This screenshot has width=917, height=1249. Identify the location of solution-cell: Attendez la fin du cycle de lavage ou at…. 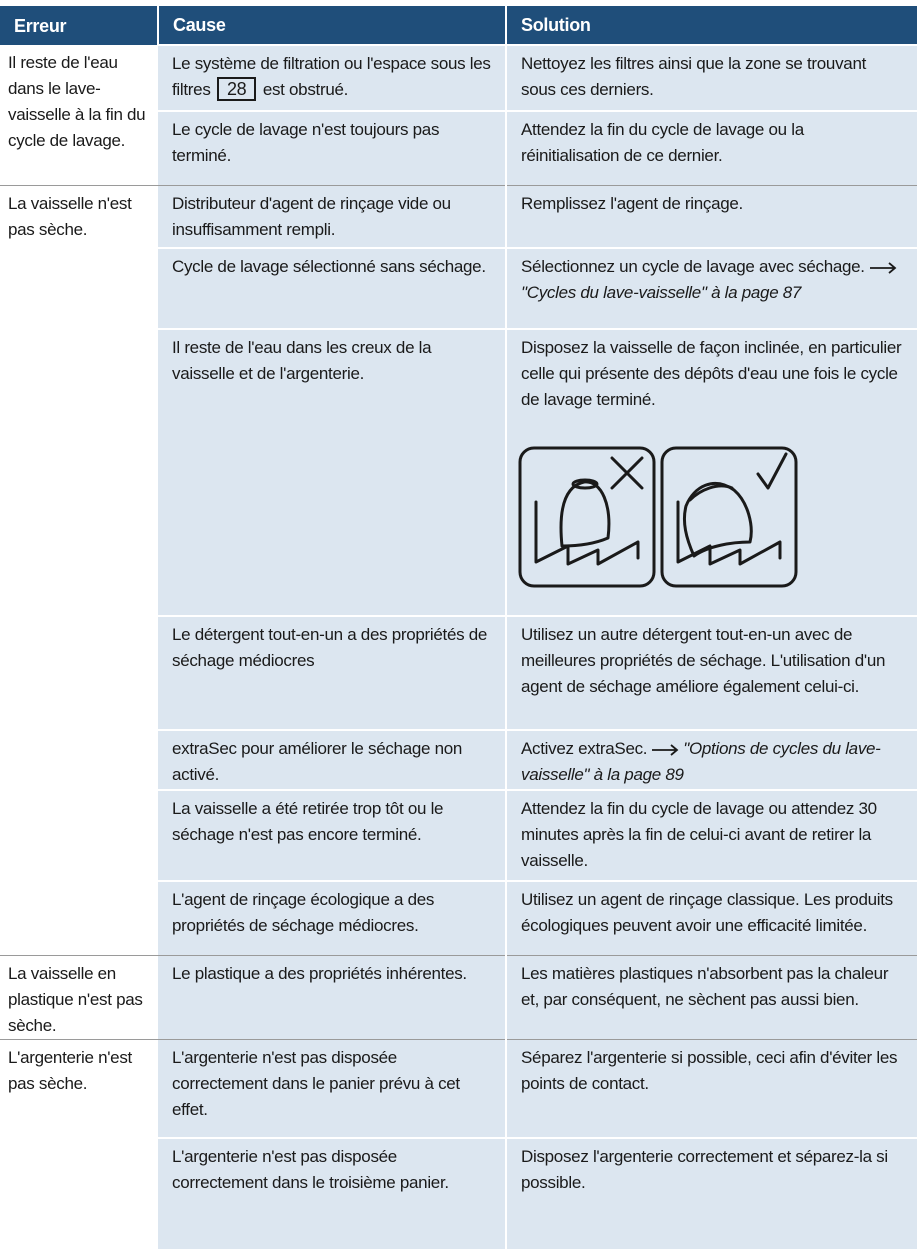
(711, 835).